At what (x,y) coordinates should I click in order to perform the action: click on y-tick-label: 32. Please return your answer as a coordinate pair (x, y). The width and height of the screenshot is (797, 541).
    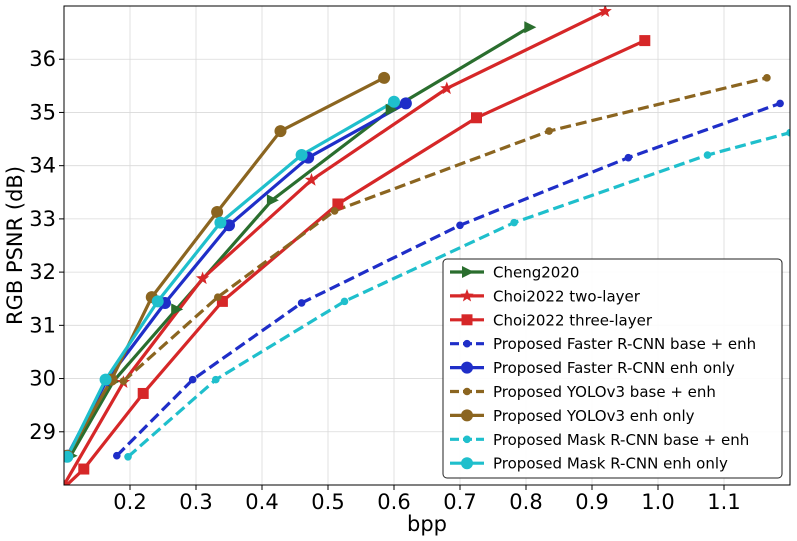
    Looking at the image, I should click on (42, 272).